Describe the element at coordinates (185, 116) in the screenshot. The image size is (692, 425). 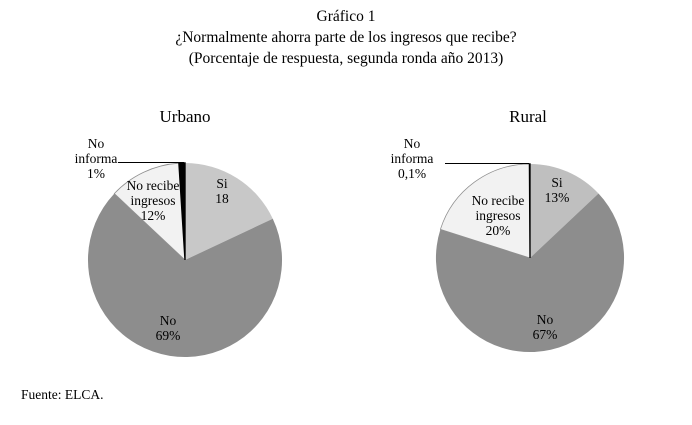
I see `urbano-chart-title: Urbano` at that location.